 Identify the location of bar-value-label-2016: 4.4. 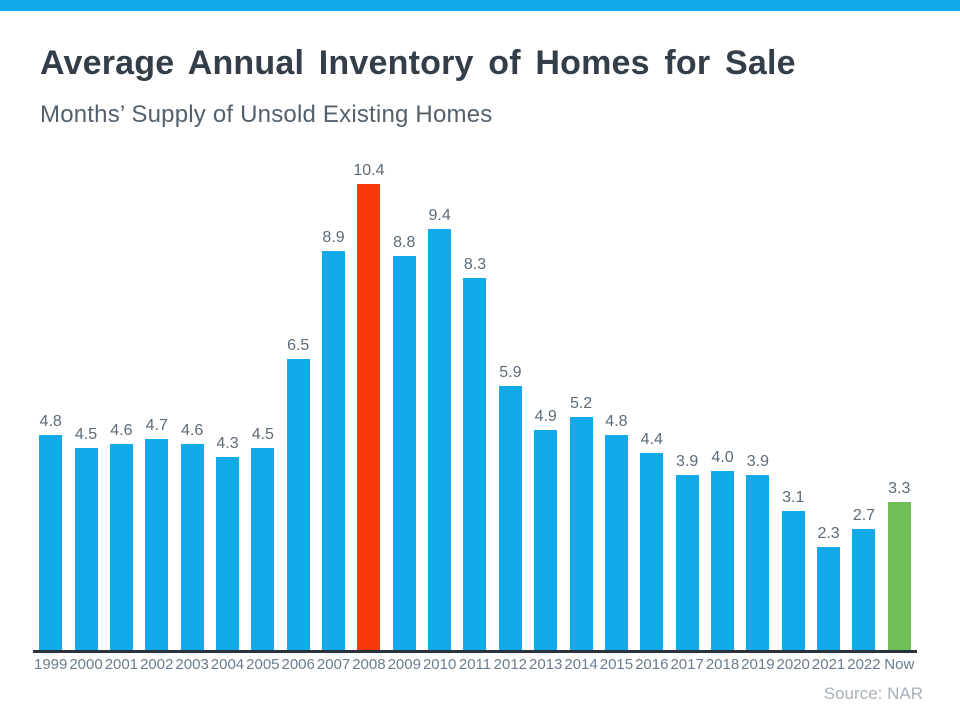
(651, 439).